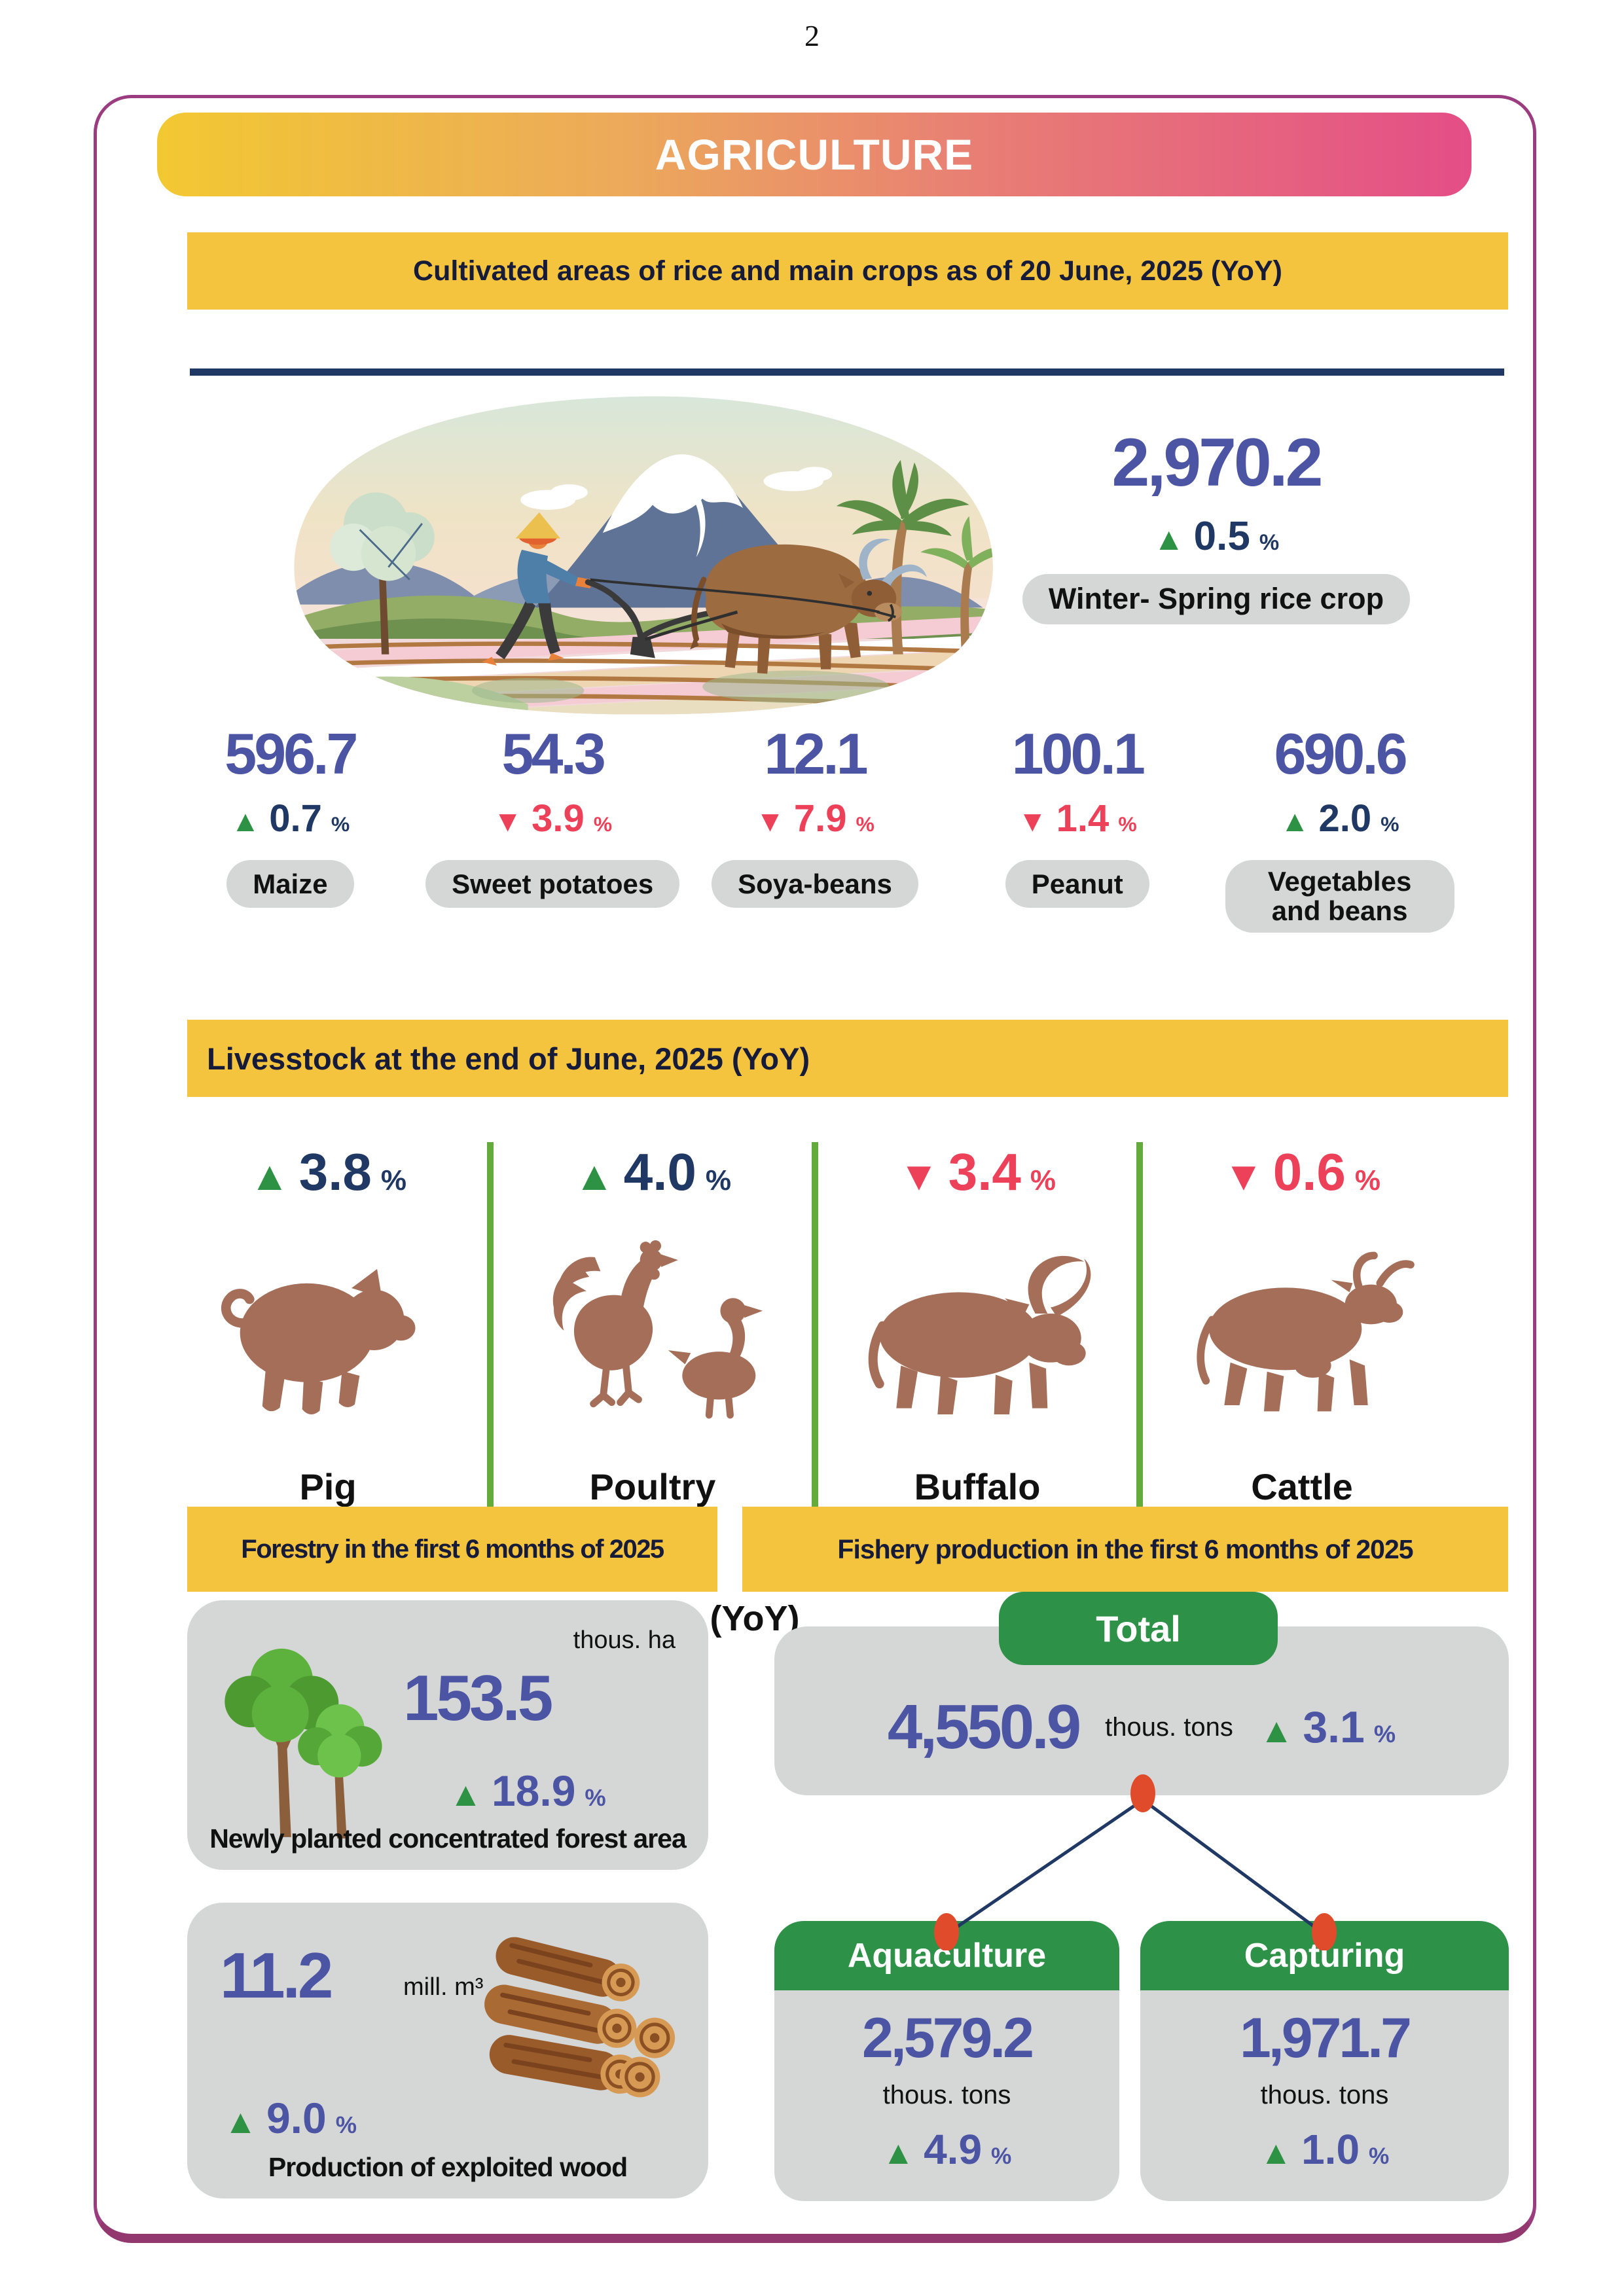  I want to click on aquaculture-change: ▲ 4.9%, so click(947, 2149).